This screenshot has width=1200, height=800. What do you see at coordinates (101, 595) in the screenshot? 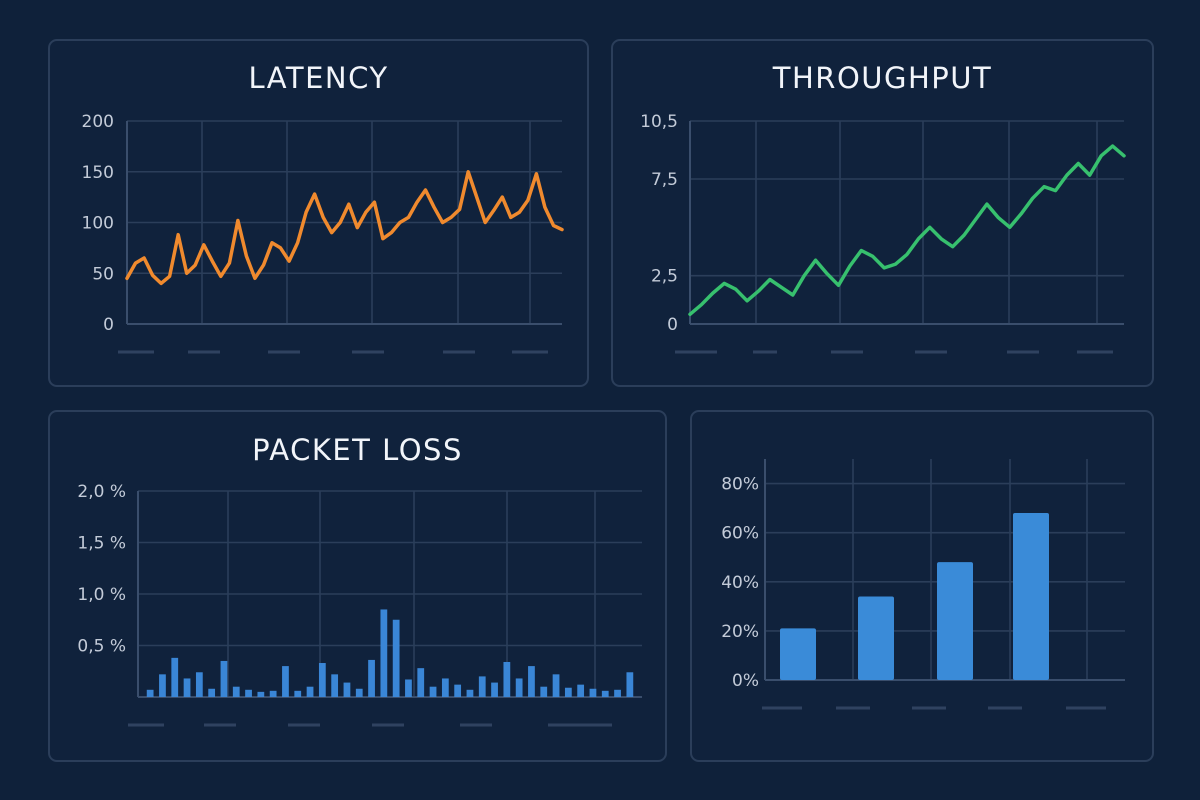
I see `y-tick-label: 1,0 %` at bounding box center [101, 595].